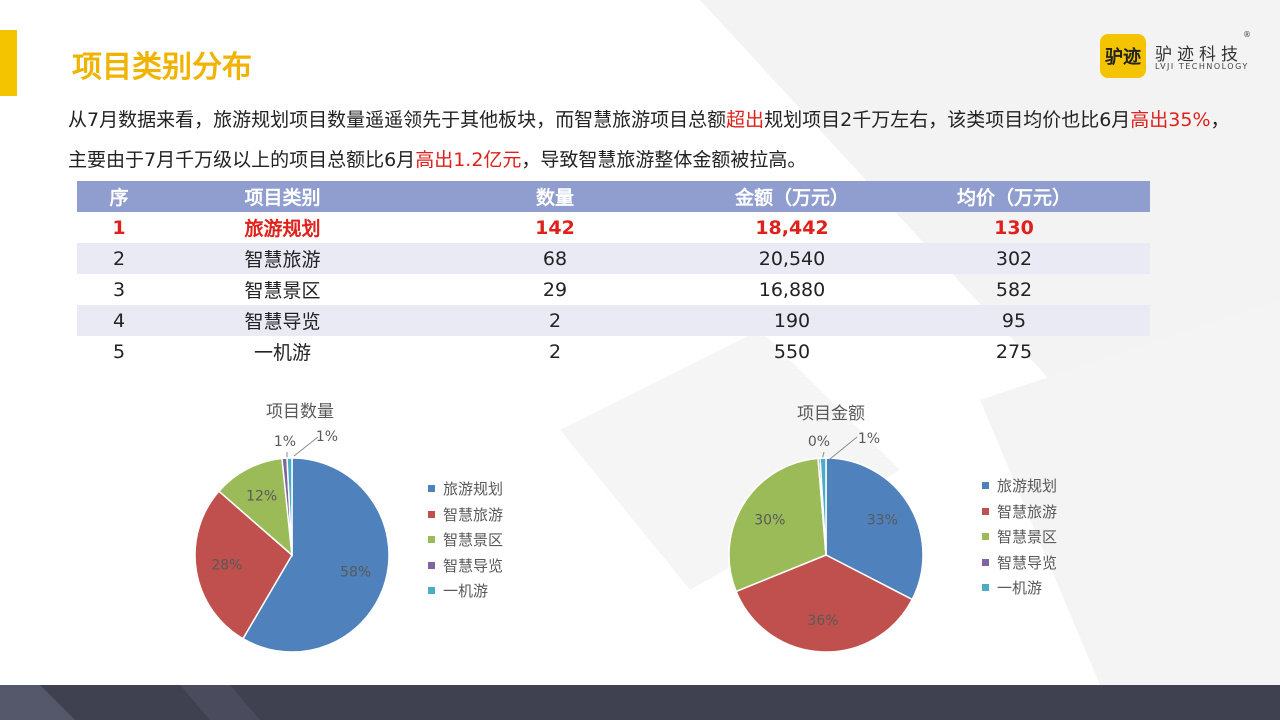 The image size is (1280, 720). What do you see at coordinates (947, 120) in the screenshot?
I see `summary-text: 规划项目2千万左右，该类项目均价也比6月` at bounding box center [947, 120].